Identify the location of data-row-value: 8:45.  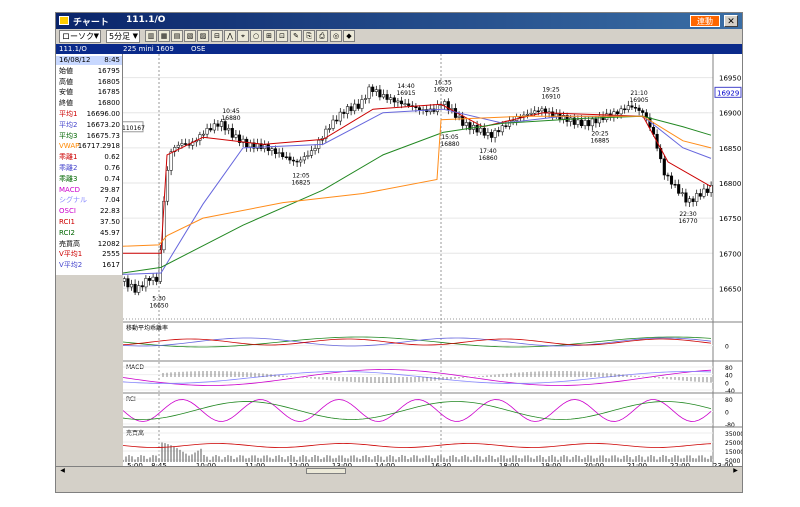
(112, 60).